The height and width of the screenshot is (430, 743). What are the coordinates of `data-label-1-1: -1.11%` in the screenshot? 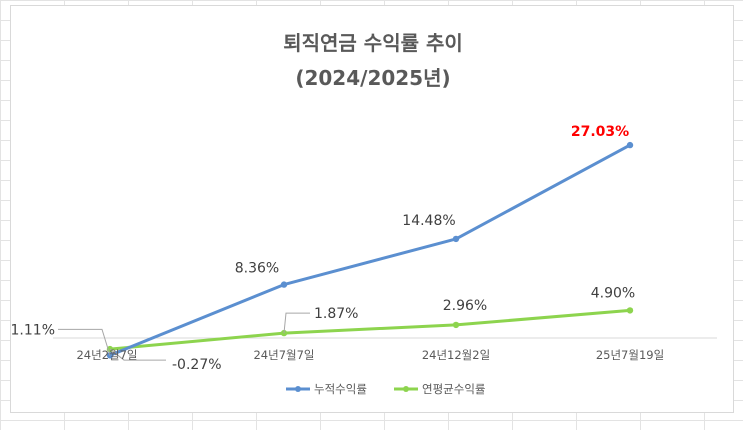 It's located at (33, 330).